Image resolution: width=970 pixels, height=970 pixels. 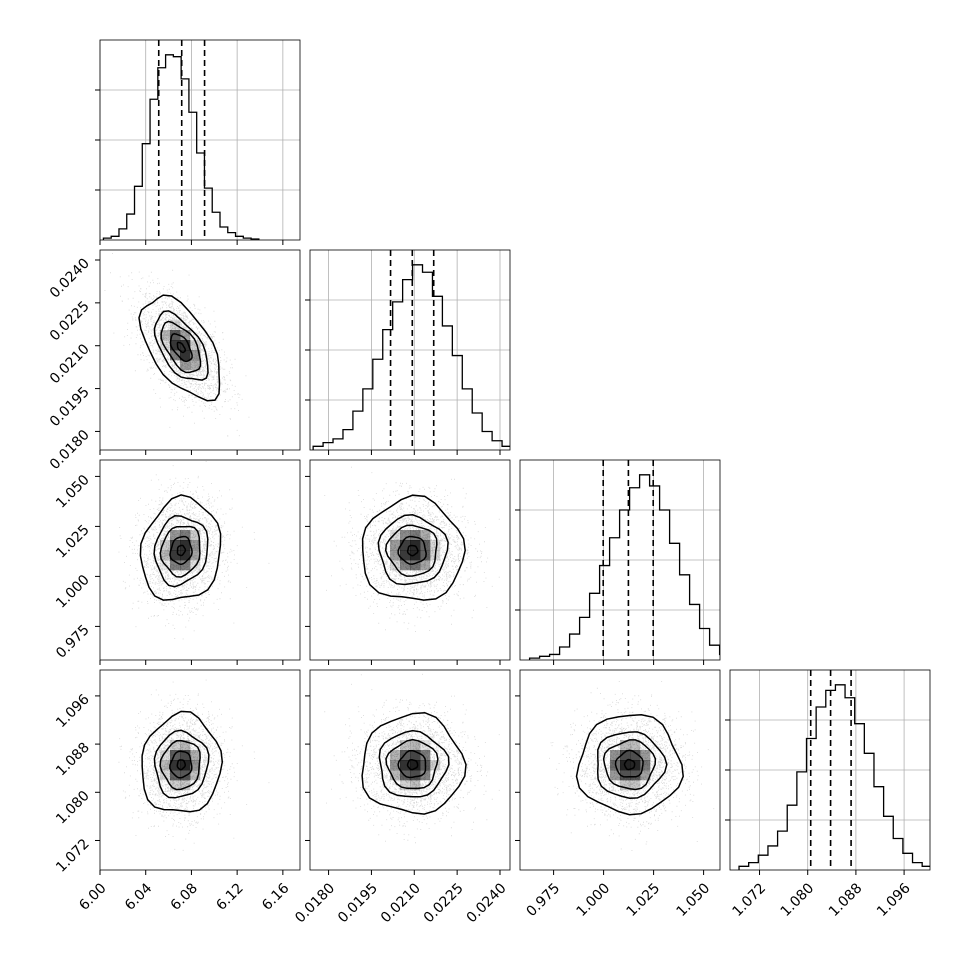 I want to click on x-tick-label-1-1: 0.0195, so click(x=358, y=903).